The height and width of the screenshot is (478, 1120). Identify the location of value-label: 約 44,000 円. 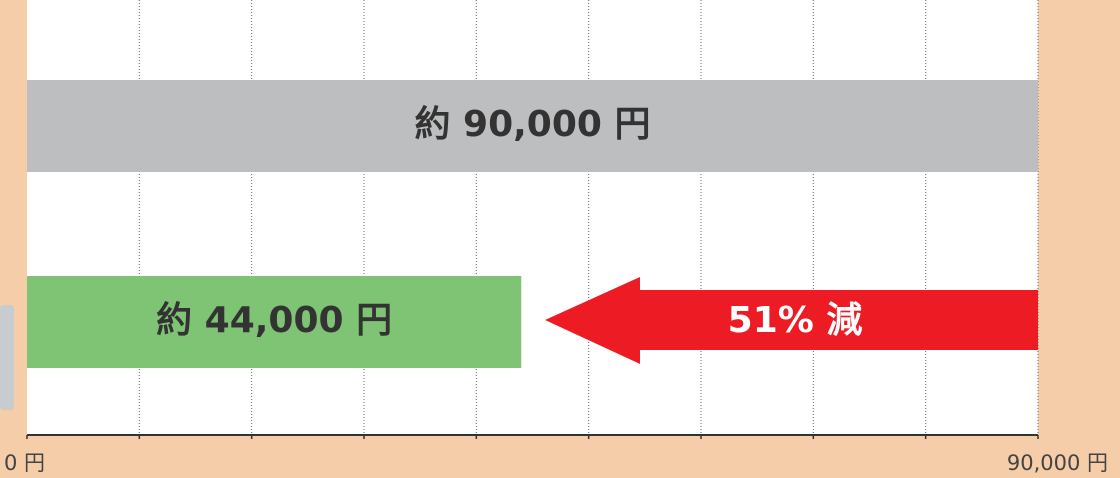
(274, 320).